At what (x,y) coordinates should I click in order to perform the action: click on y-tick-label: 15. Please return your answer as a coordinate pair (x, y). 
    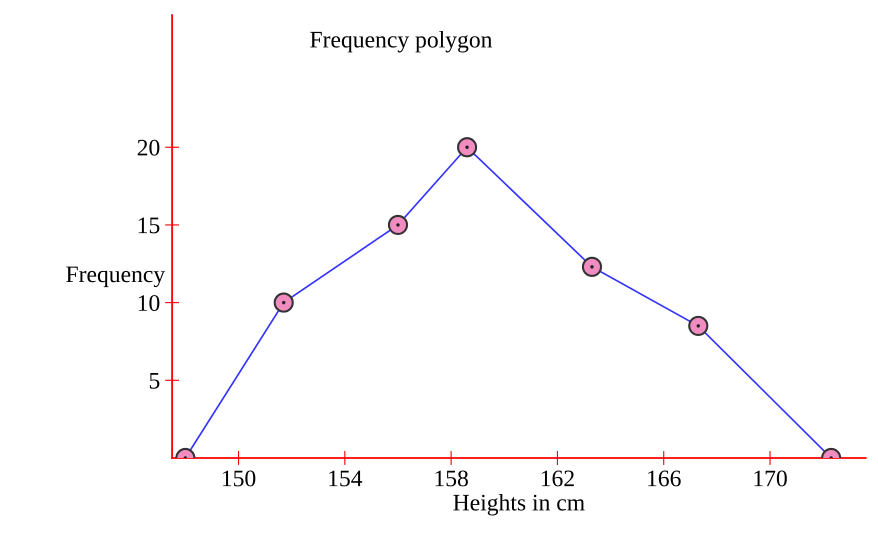
    Looking at the image, I should click on (149, 226).